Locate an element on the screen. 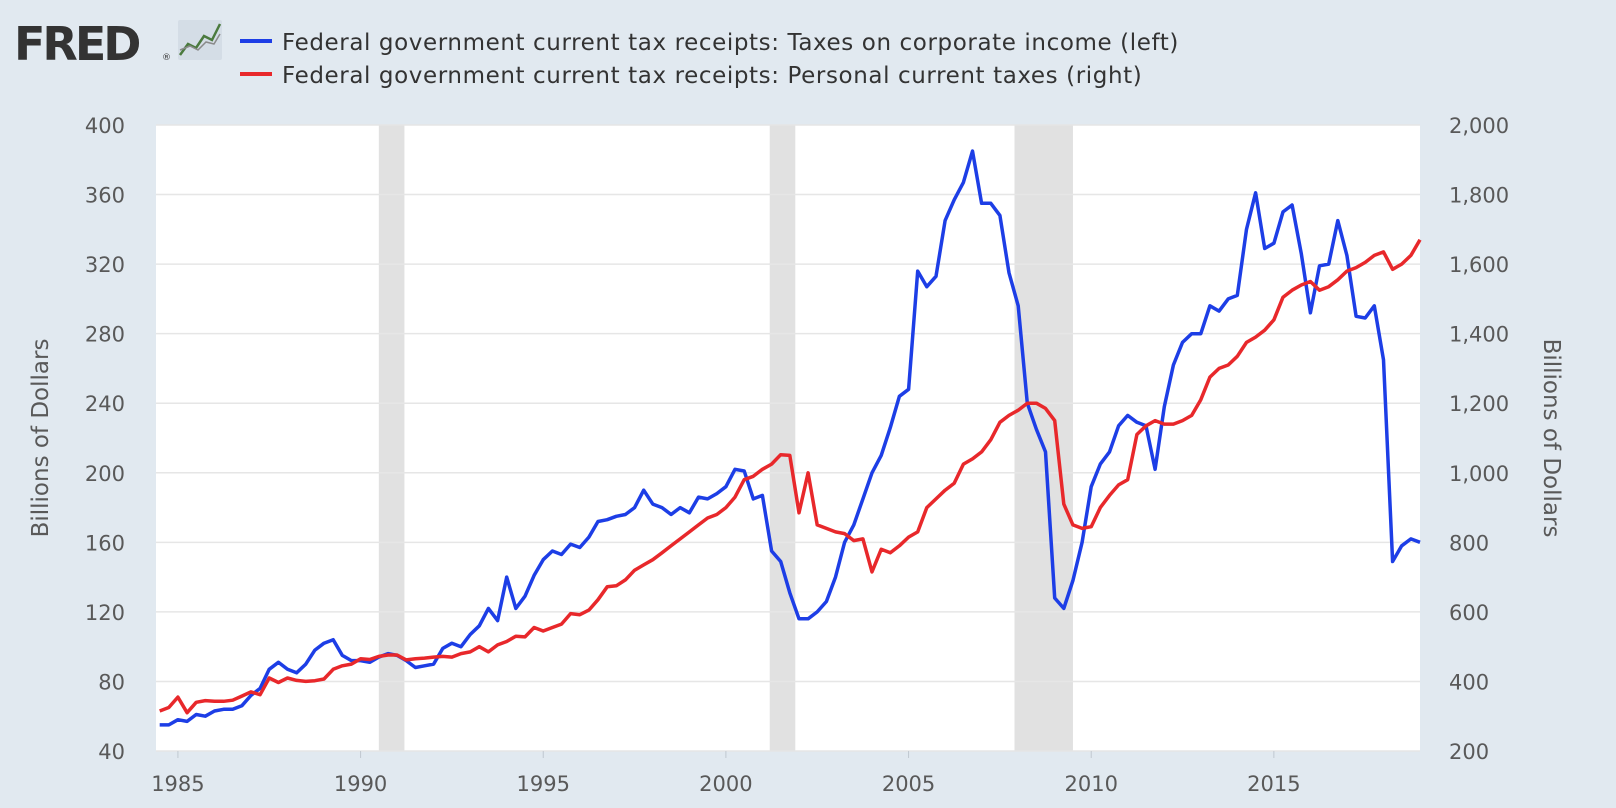 This screenshot has height=808, width=1616. y-left-tick-label: 160 is located at coordinates (105, 543).